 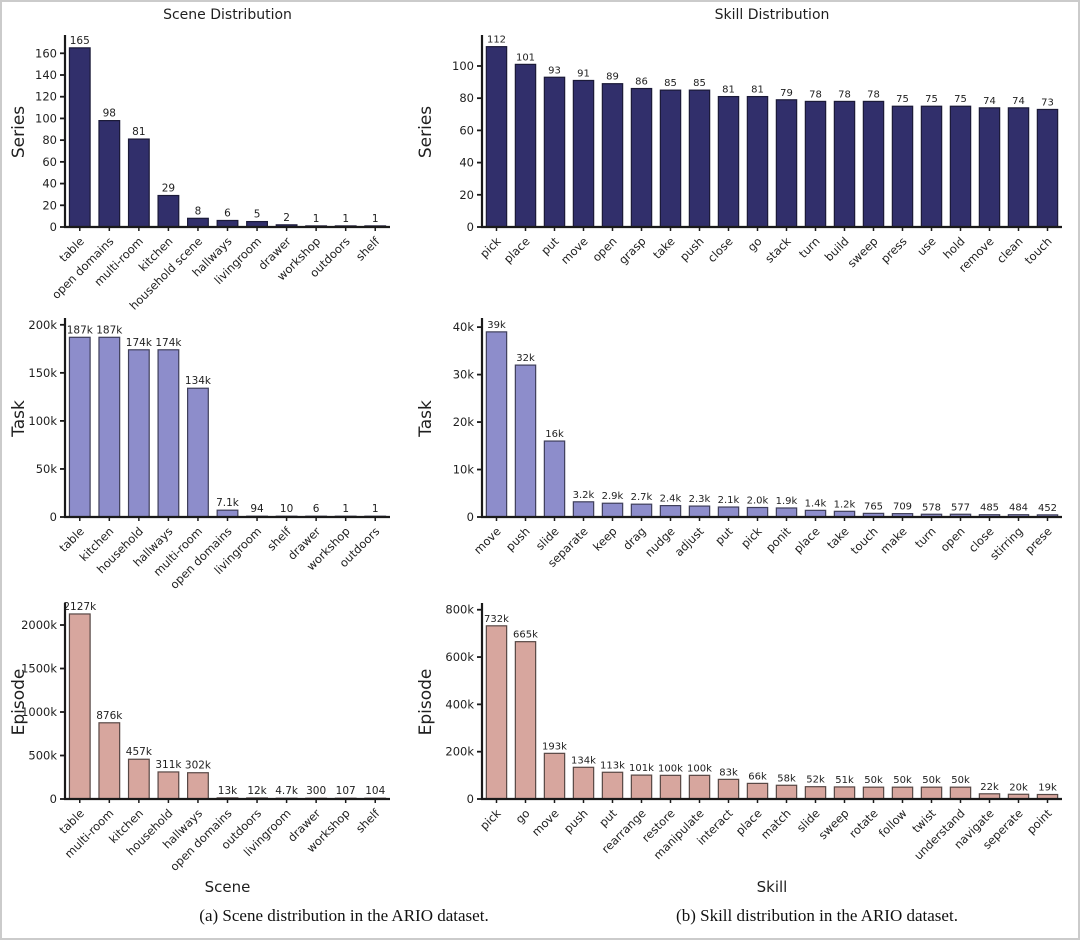 I want to click on x-tick-label: move, so click(x=574, y=250).